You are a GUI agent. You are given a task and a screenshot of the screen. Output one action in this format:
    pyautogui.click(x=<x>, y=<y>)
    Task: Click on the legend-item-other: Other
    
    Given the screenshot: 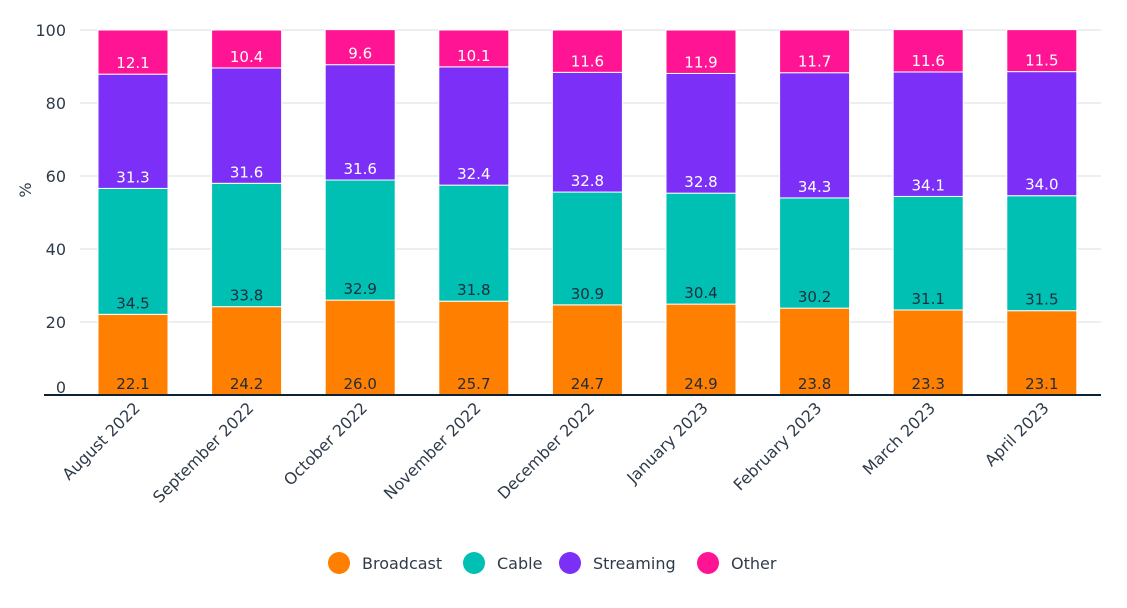 What is the action you would take?
    pyautogui.click(x=737, y=563)
    